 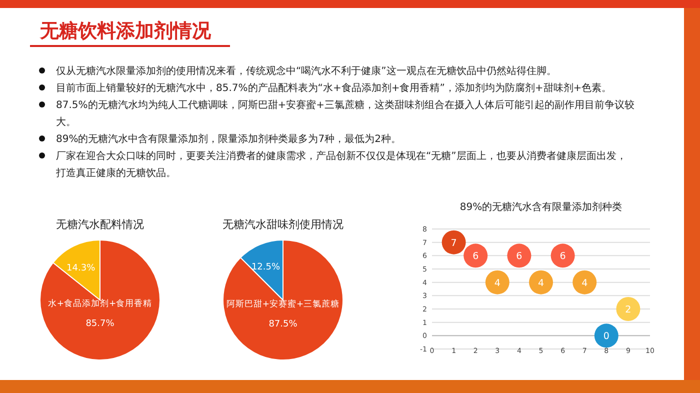 What do you see at coordinates (100, 324) in the screenshot?
I see `data-label: 85.7%` at bounding box center [100, 324].